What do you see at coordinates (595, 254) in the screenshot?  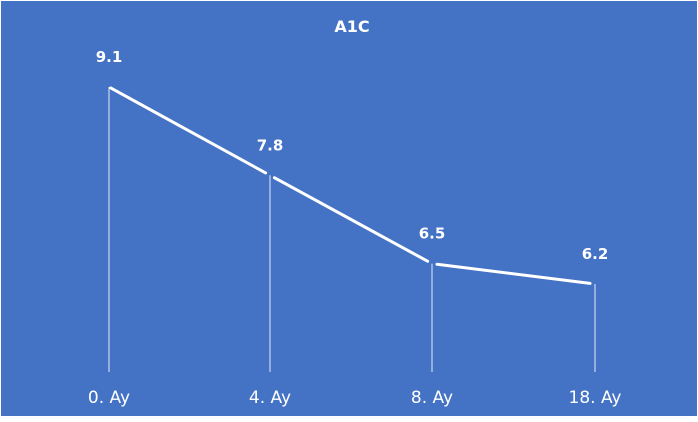 I see `data-label-3: 6.2` at bounding box center [595, 254].